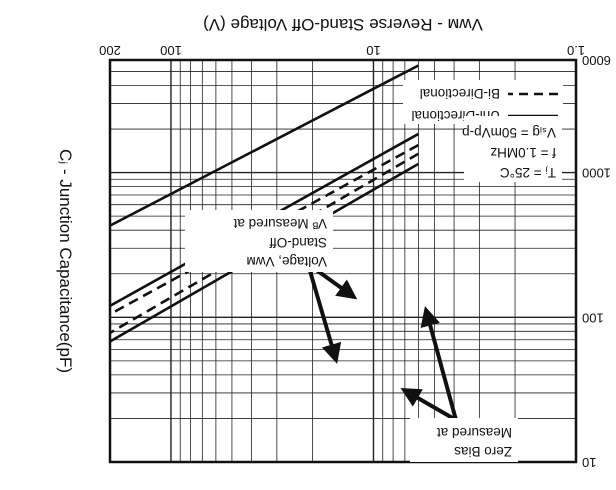 This screenshot has width=616, height=490. What do you see at coordinates (373, 50) in the screenshot?
I see `x-tick-label: 10` at bounding box center [373, 50].